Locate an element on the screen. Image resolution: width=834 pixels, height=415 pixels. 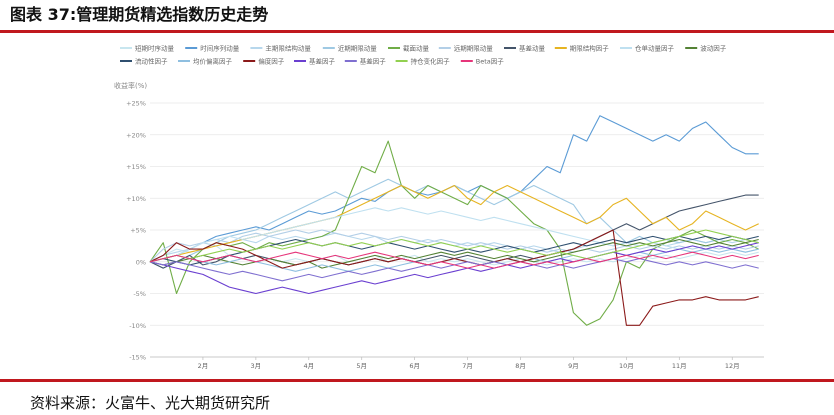
x-tick-label: 2月 is located at coordinates (203, 366).